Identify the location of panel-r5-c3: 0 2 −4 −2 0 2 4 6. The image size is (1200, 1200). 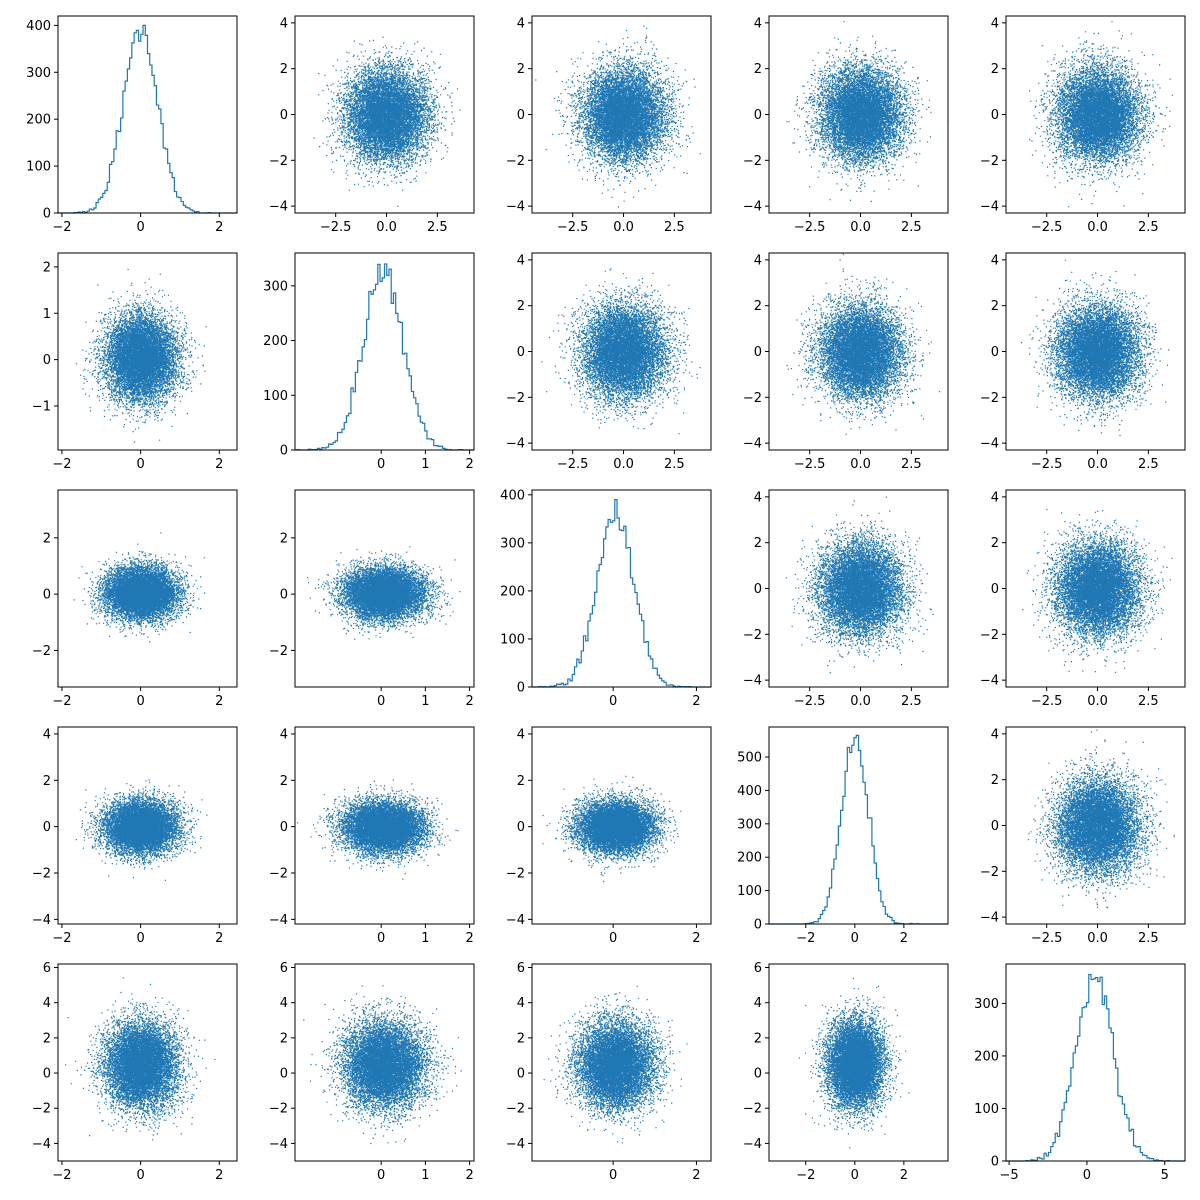
(609, 1072).